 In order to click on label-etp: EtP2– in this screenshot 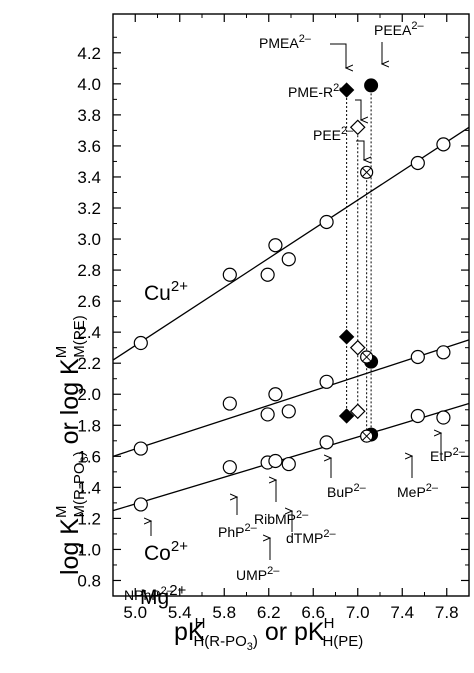, I will do `click(448, 455)`.